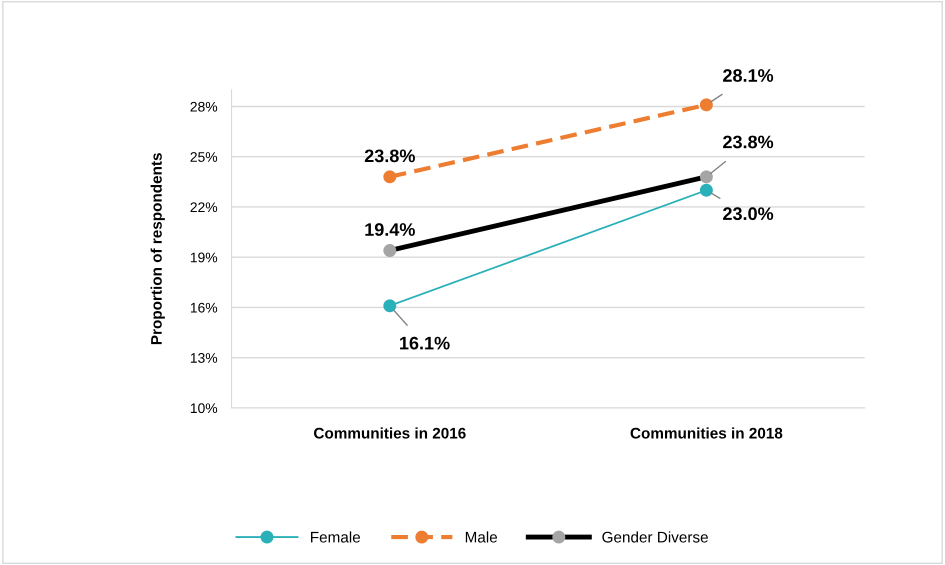 The width and height of the screenshot is (945, 565). What do you see at coordinates (157, 248) in the screenshot?
I see `y-axis-title: Proportion of respondents` at bounding box center [157, 248].